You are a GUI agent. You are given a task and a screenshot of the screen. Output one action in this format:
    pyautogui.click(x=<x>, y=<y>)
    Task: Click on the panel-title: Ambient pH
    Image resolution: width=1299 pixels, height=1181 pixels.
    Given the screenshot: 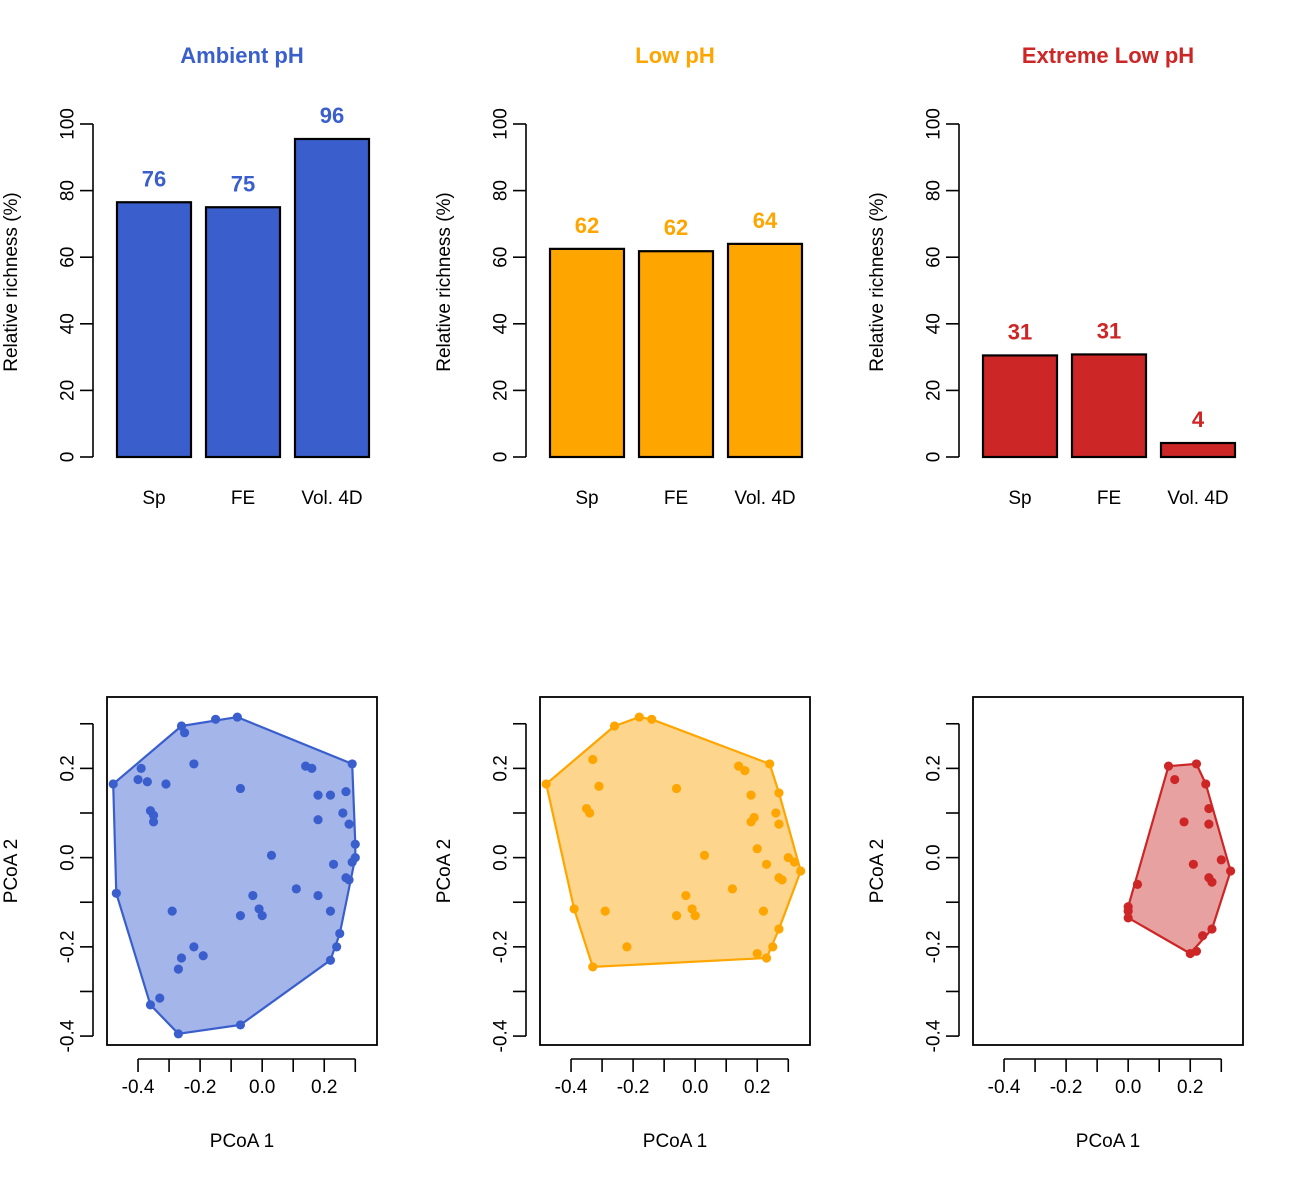 What is the action you would take?
    pyautogui.click(x=241, y=55)
    